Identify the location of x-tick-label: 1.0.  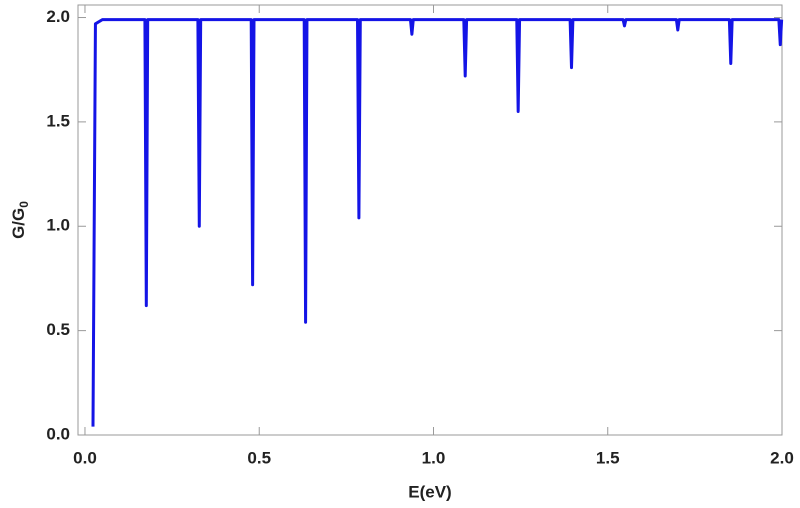
(434, 457).